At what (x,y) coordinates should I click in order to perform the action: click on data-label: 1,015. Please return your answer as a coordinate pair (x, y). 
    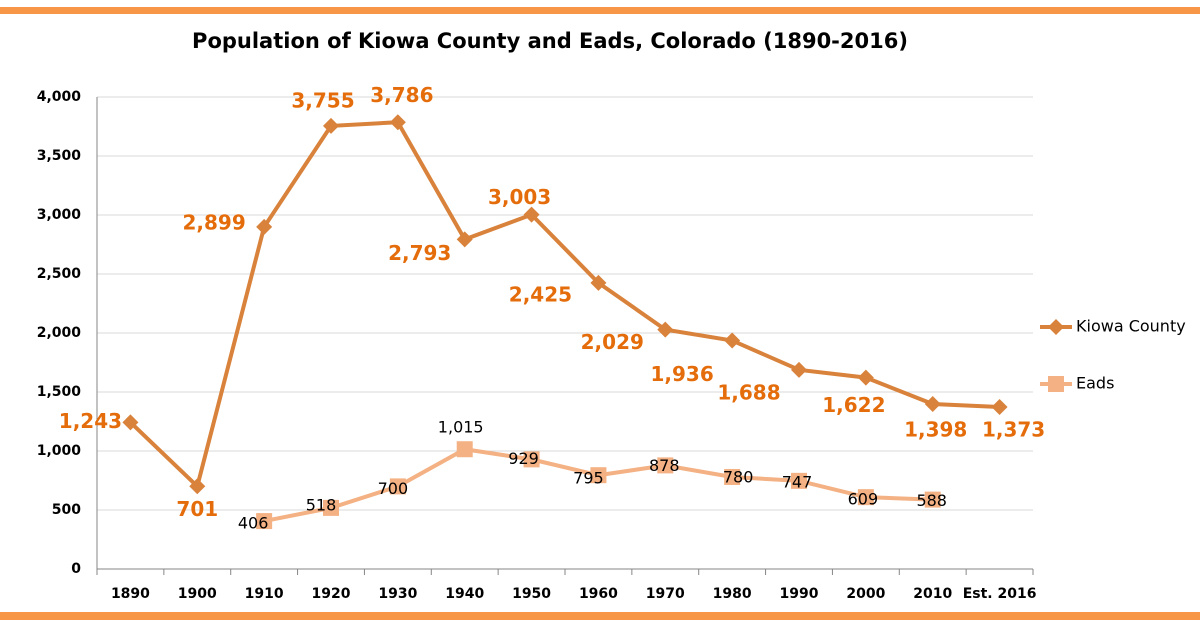
    Looking at the image, I should click on (461, 427).